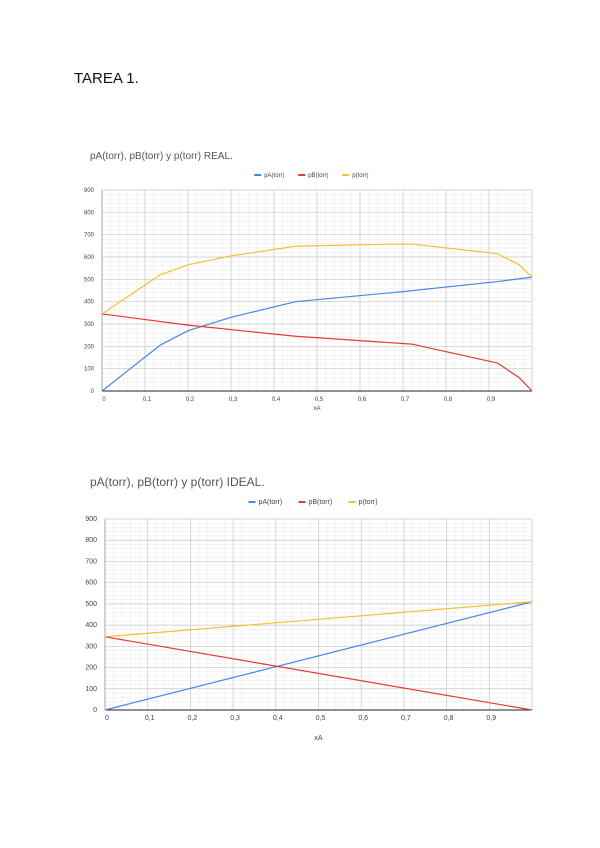 This screenshot has height=848, width=600. I want to click on real-x-tick-label: 0,7, so click(405, 400).